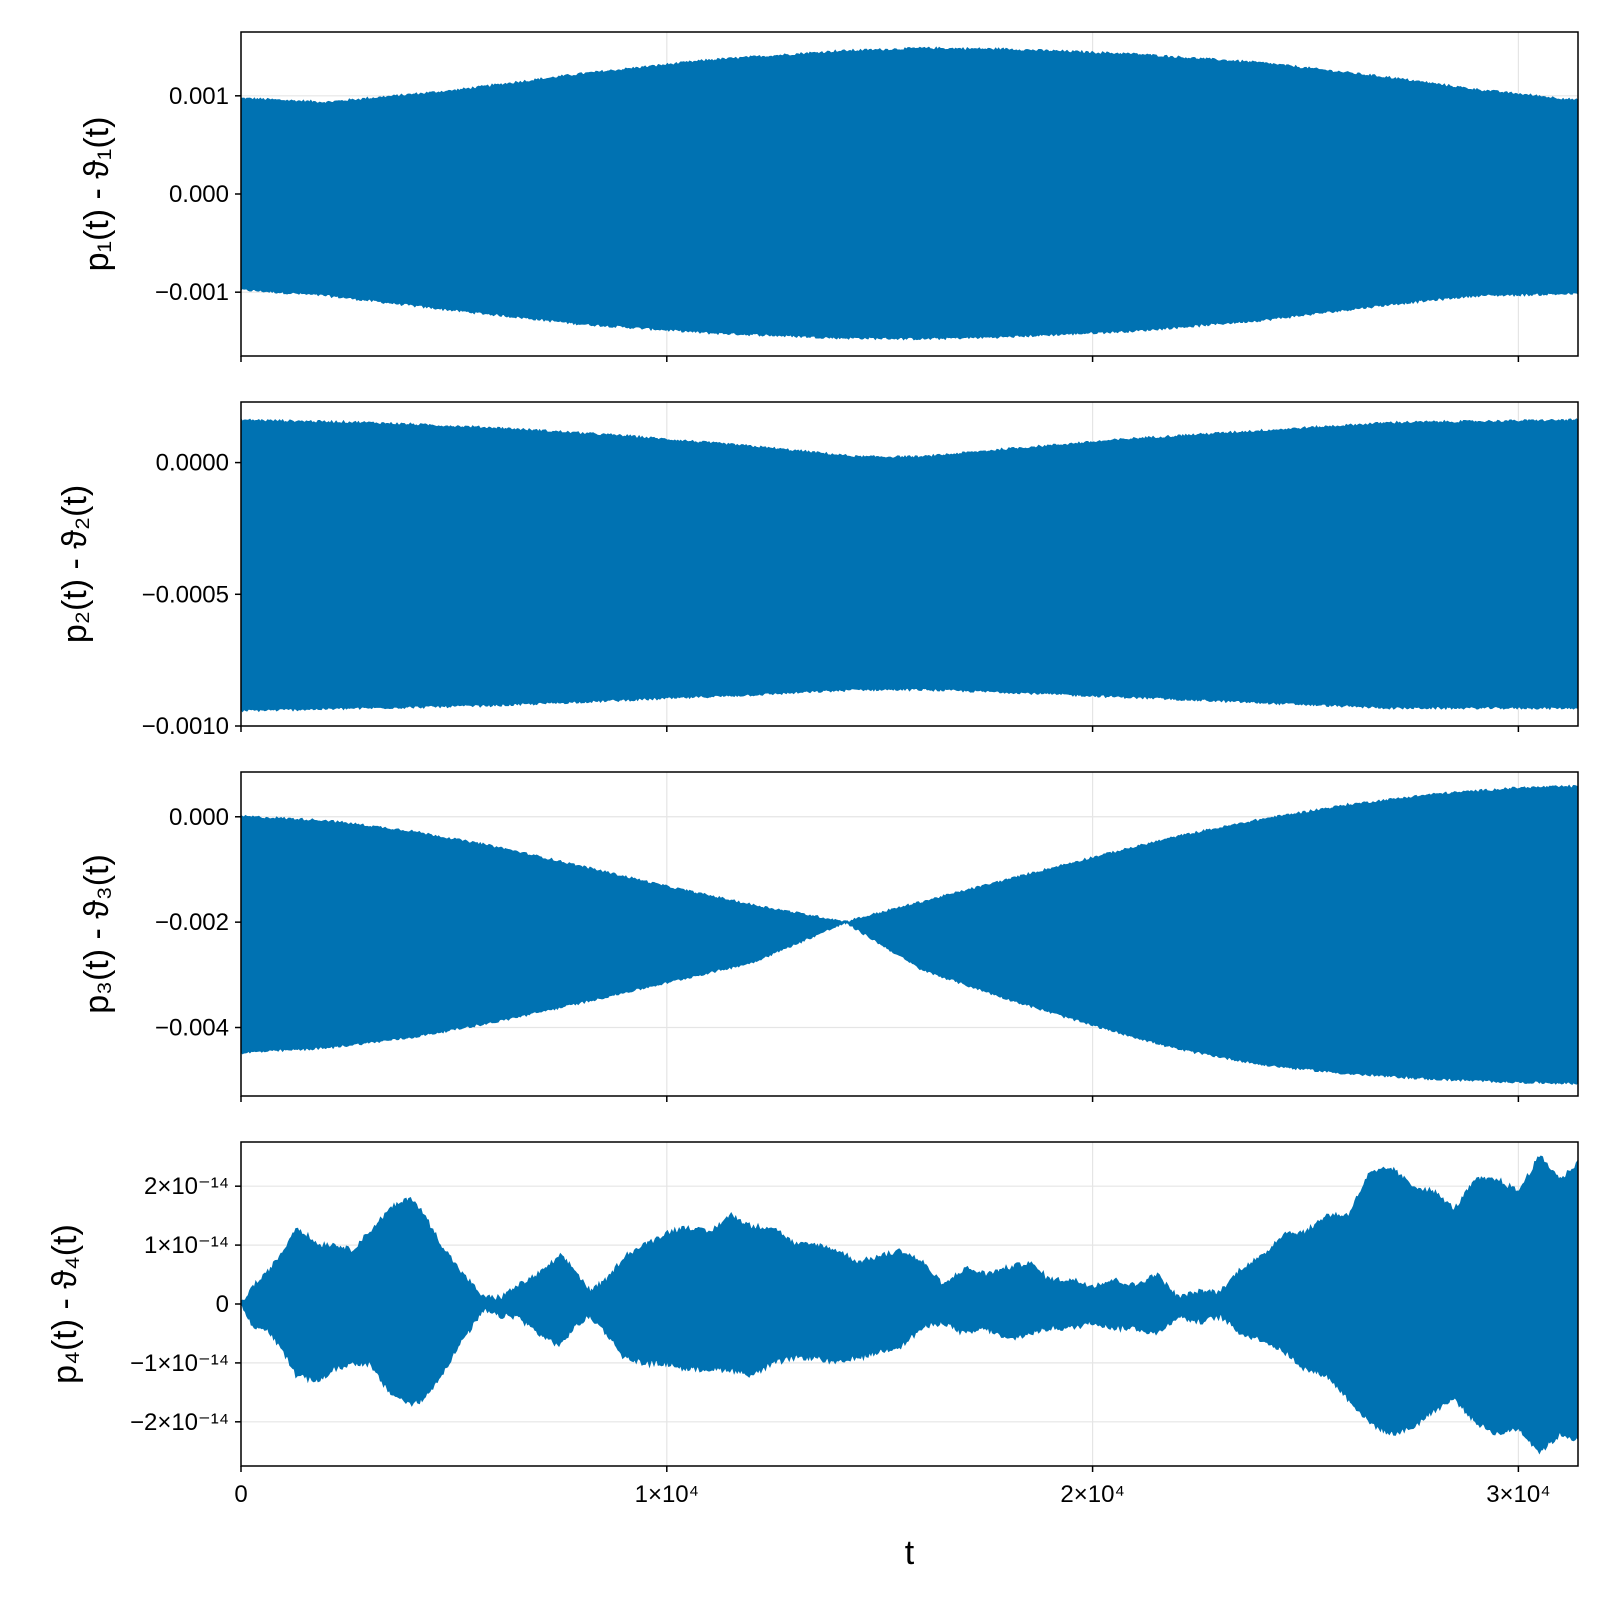 This screenshot has height=1605, width=1600. What do you see at coordinates (185, 726) in the screenshot?
I see `y-tick-label: −0.0010` at bounding box center [185, 726].